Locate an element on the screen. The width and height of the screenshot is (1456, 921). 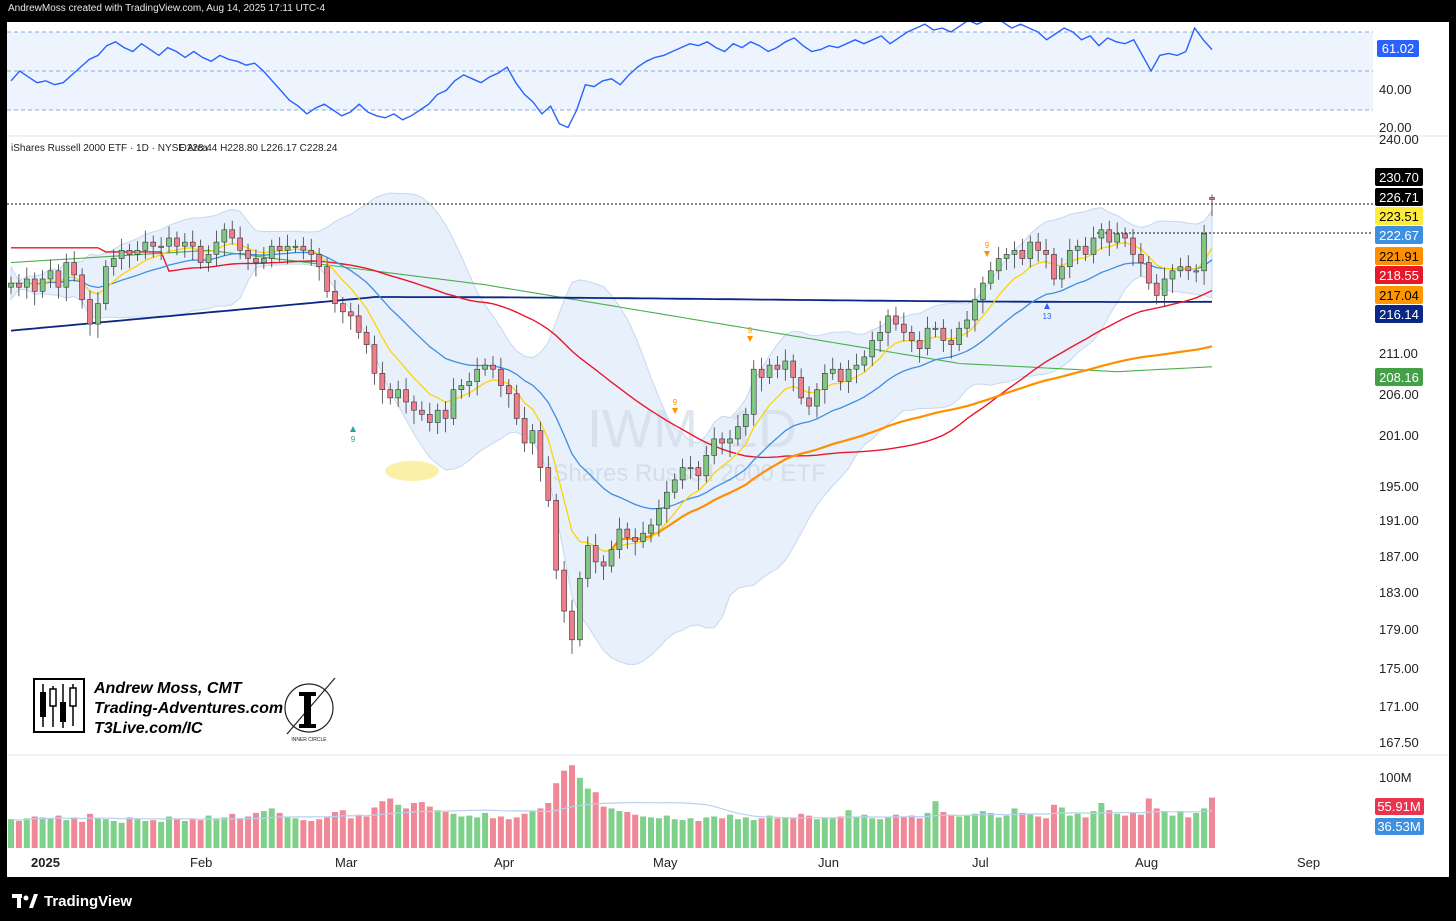
price-tick: 195.00 is located at coordinates (1399, 486).